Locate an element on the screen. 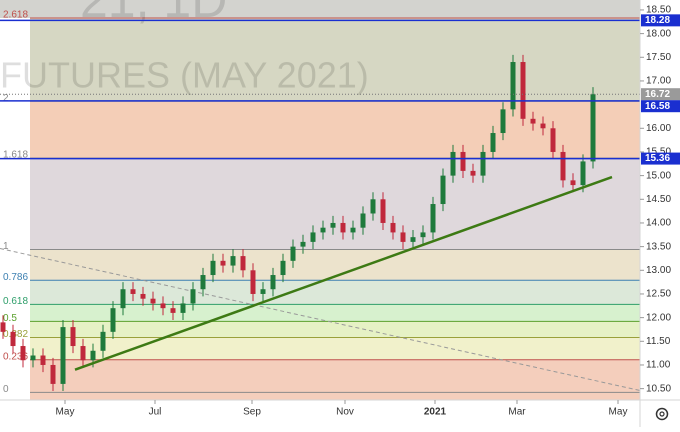 Image resolution: width=680 pixels, height=432 pixels. time-axis is located at coordinates (340, 413).